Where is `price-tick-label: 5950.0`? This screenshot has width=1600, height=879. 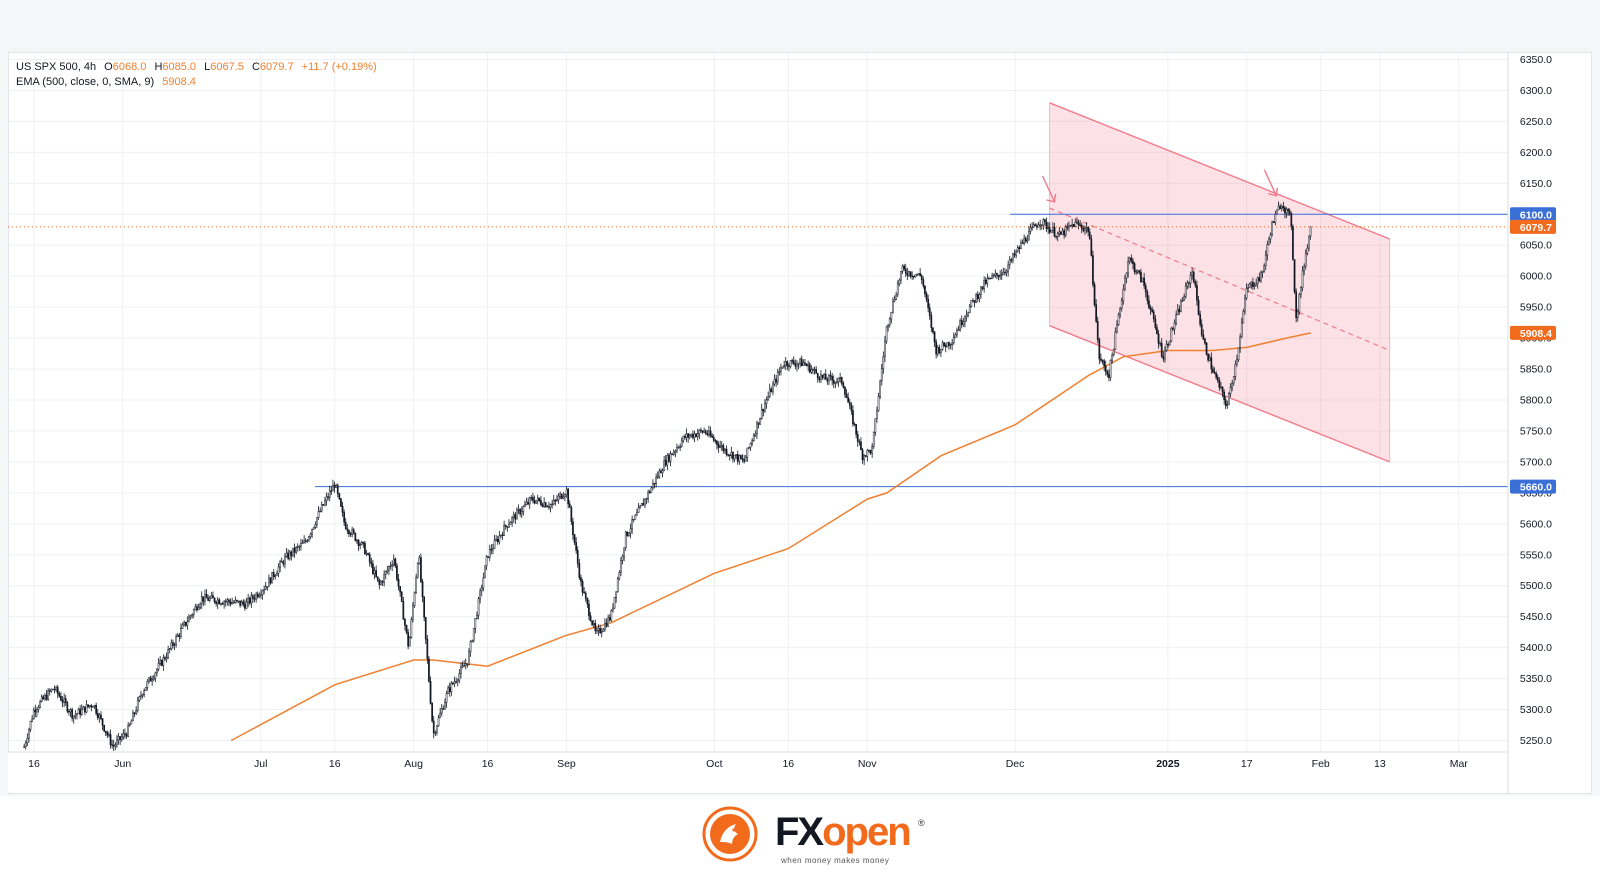
price-tick-label: 5950.0 is located at coordinates (1536, 308).